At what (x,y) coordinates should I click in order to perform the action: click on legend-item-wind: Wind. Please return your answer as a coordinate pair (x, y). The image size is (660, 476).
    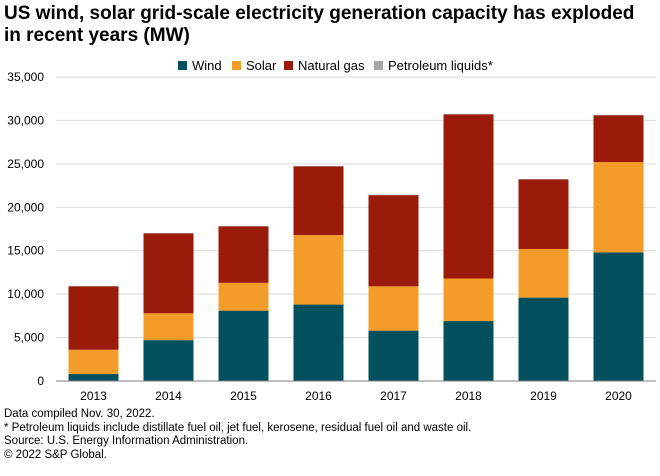
    Looking at the image, I should click on (200, 65).